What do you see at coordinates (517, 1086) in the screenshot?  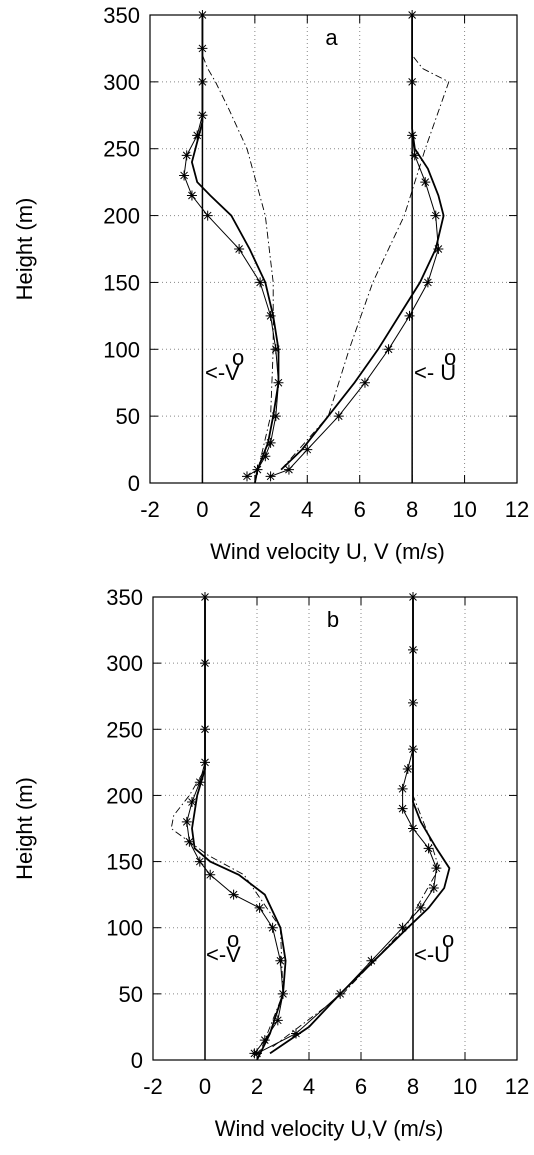 I see `x-tick-label: 12` at bounding box center [517, 1086].